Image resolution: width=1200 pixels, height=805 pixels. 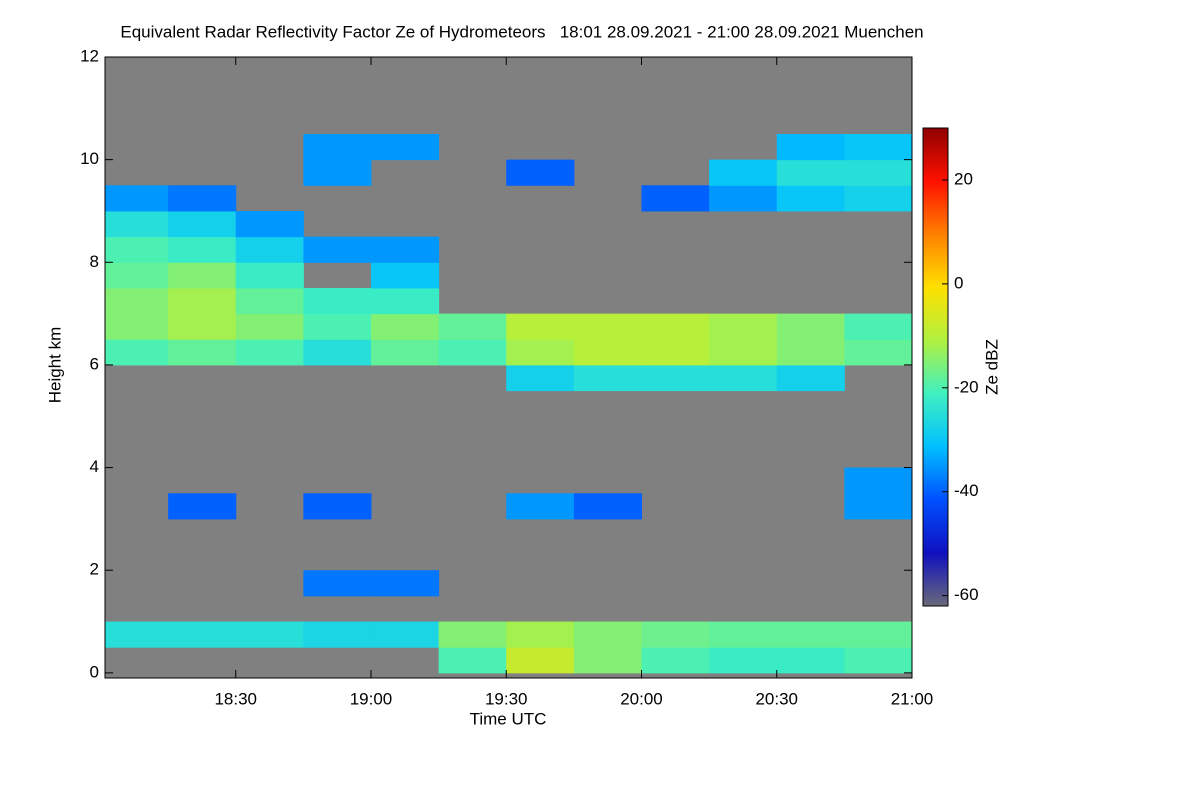 I want to click on colorbar, so click(x=935, y=367).